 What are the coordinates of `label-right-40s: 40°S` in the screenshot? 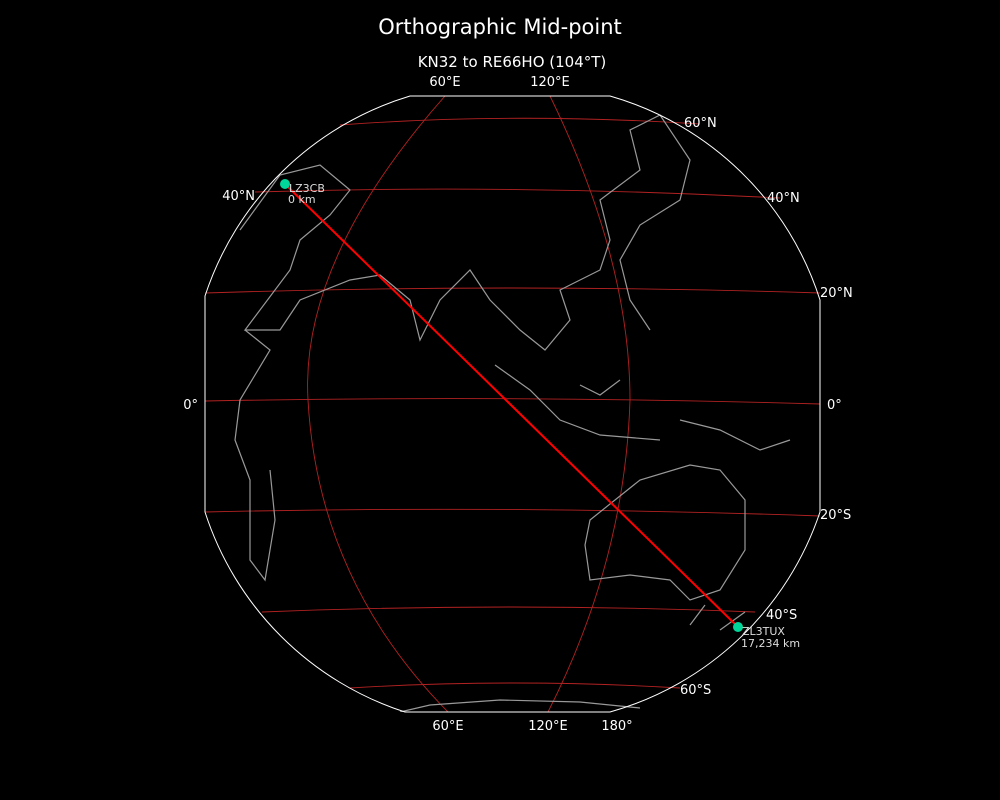 It's located at (781, 615).